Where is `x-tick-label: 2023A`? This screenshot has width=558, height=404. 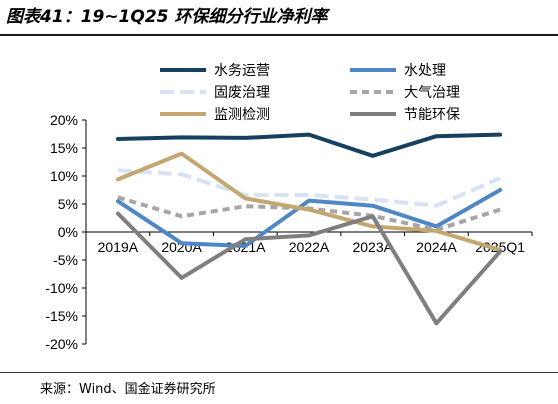
x-tick-label: 2023A is located at coordinates (372, 247).